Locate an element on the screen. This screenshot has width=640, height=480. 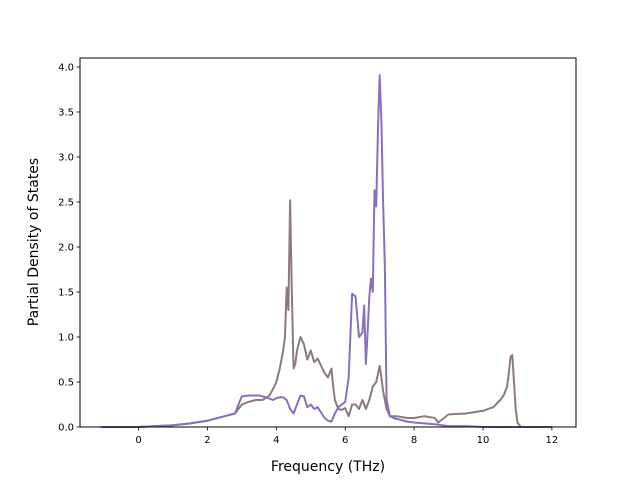
x-tick-label: 8 is located at coordinates (414, 440).